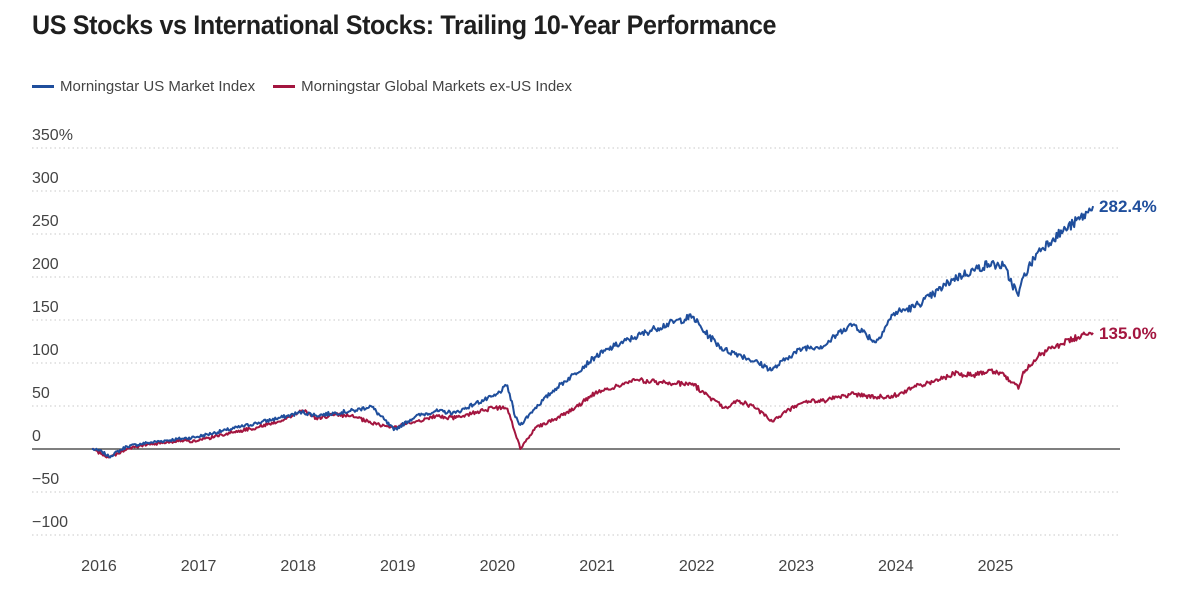 The height and width of the screenshot is (590, 1200). I want to click on y-tick-label: 100, so click(45, 350).